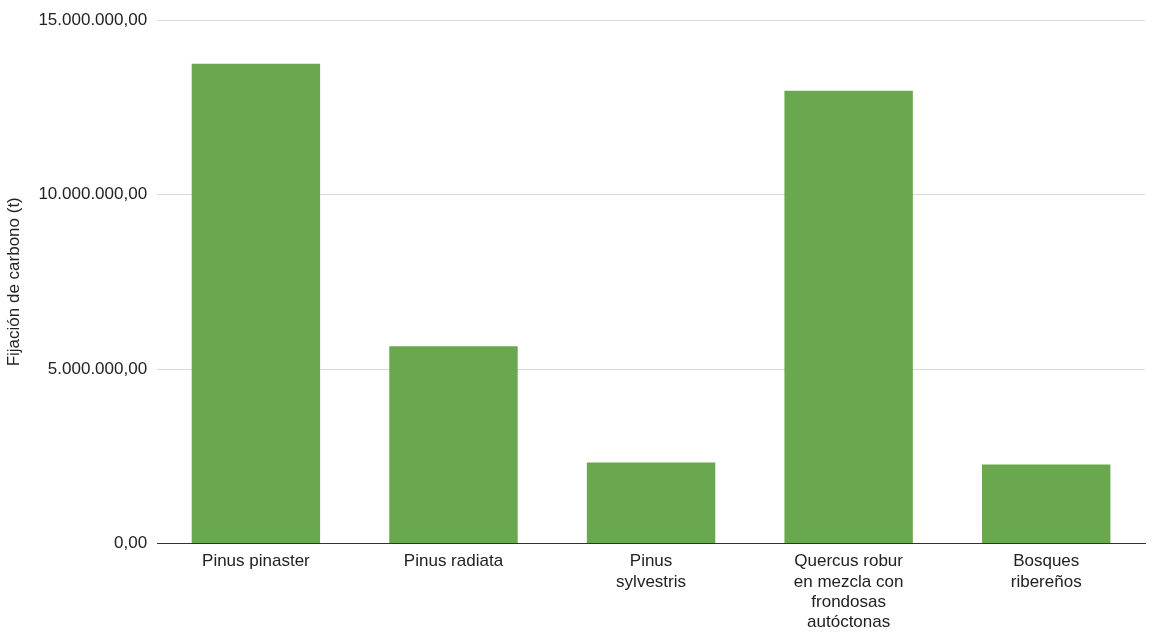 The height and width of the screenshot is (641, 1159). What do you see at coordinates (651, 571) in the screenshot?
I see `x-tick-label: Pinus sylvestris` at bounding box center [651, 571].